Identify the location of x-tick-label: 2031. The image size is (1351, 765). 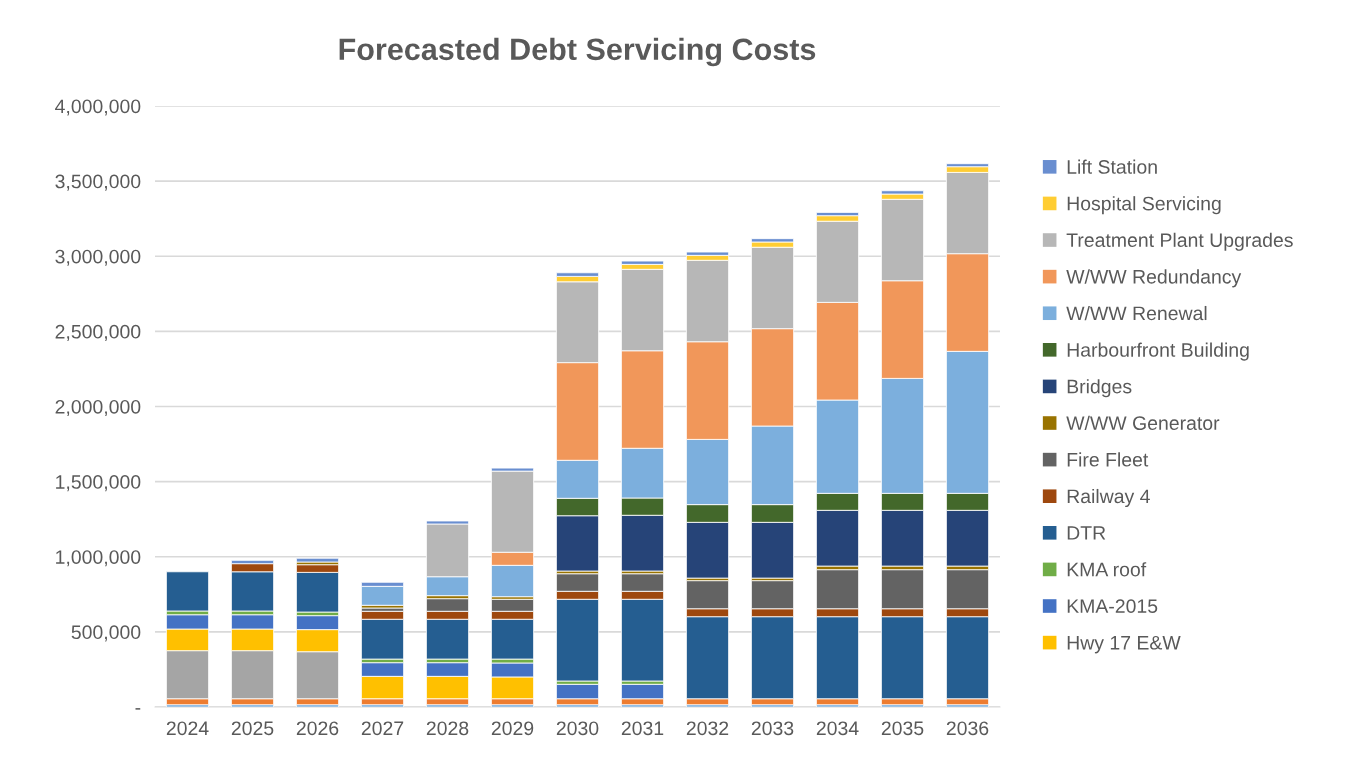
(642, 728).